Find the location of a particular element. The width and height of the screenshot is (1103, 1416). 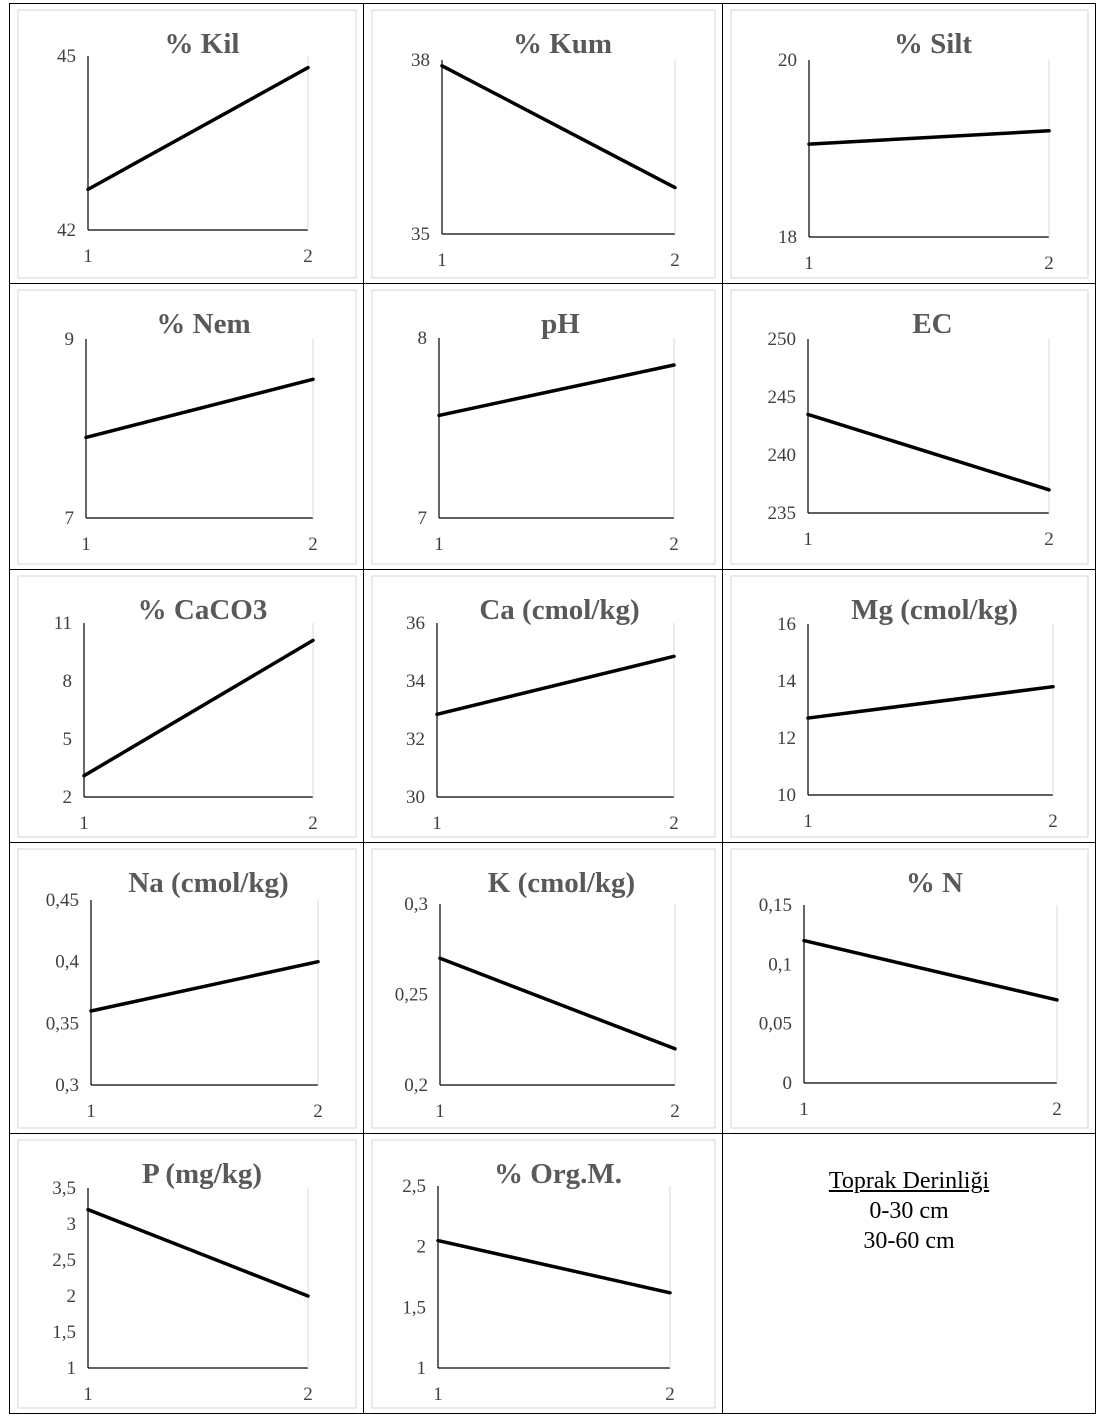

legend-panel: Toprak Derinliği 0-30 cm 30-60 cm is located at coordinates (909, 1273).